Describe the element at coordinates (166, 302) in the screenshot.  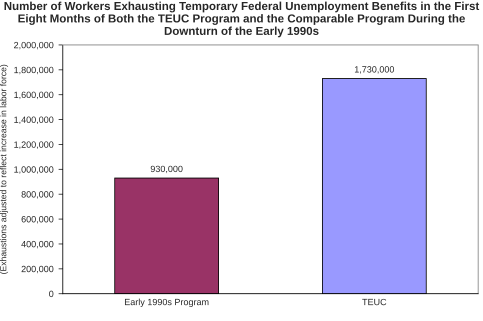
I see `x-tick-label: Early 1990s Program` at that location.